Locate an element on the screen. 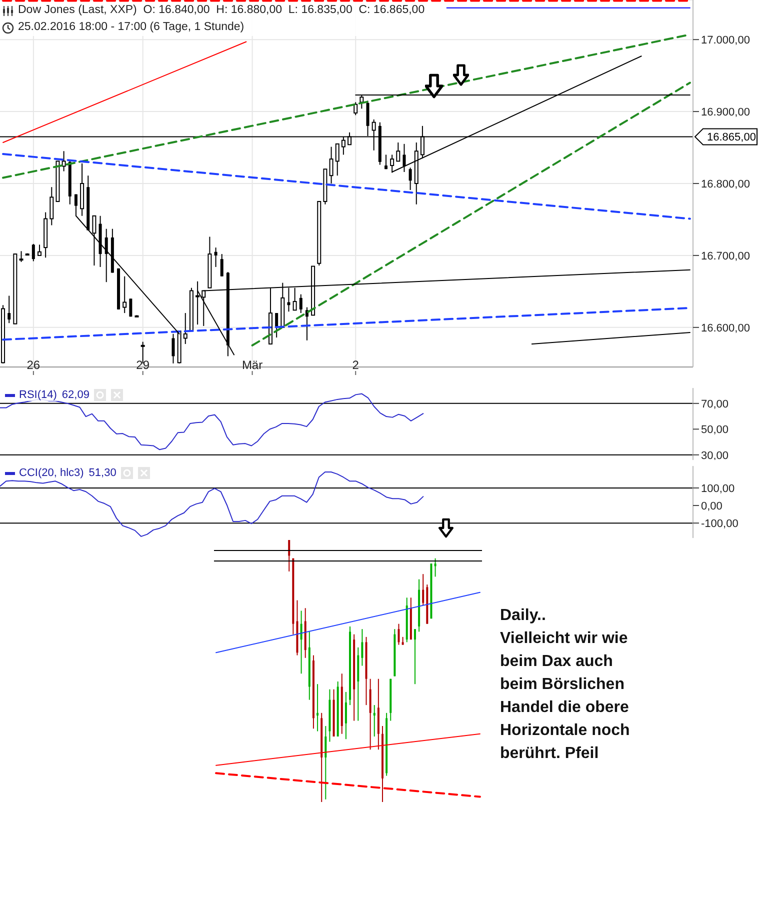 Image resolution: width=758 pixels, height=905 pixels. chart-title: Dow Jones (Last, XXP) O: 16.840,00 H: 16.880,00 L: 16.835,00 C: 16.865,00 is located at coordinates (221, 10).